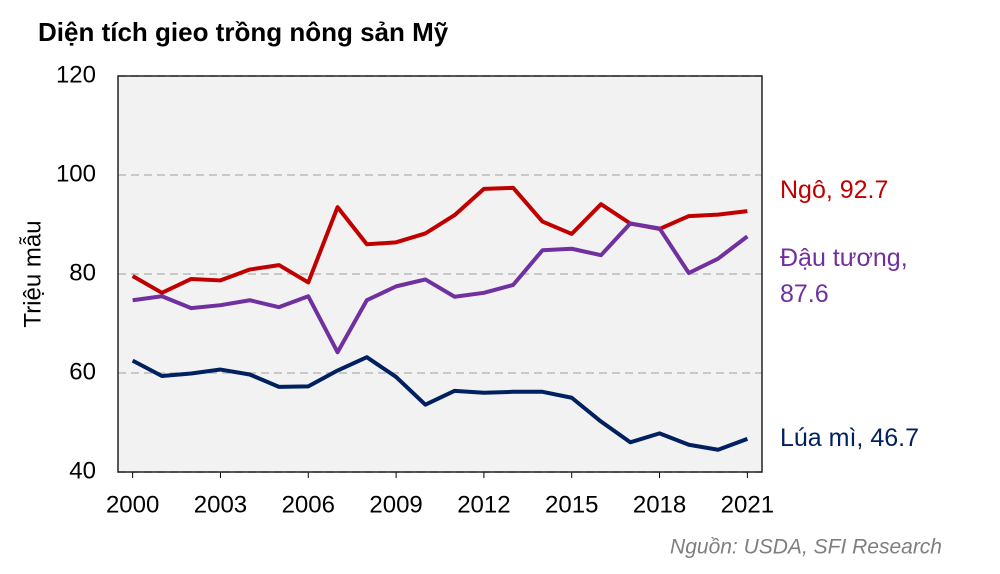 This screenshot has width=1000, height=574. I want to click on x-tick-label: 2015, so click(571, 504).